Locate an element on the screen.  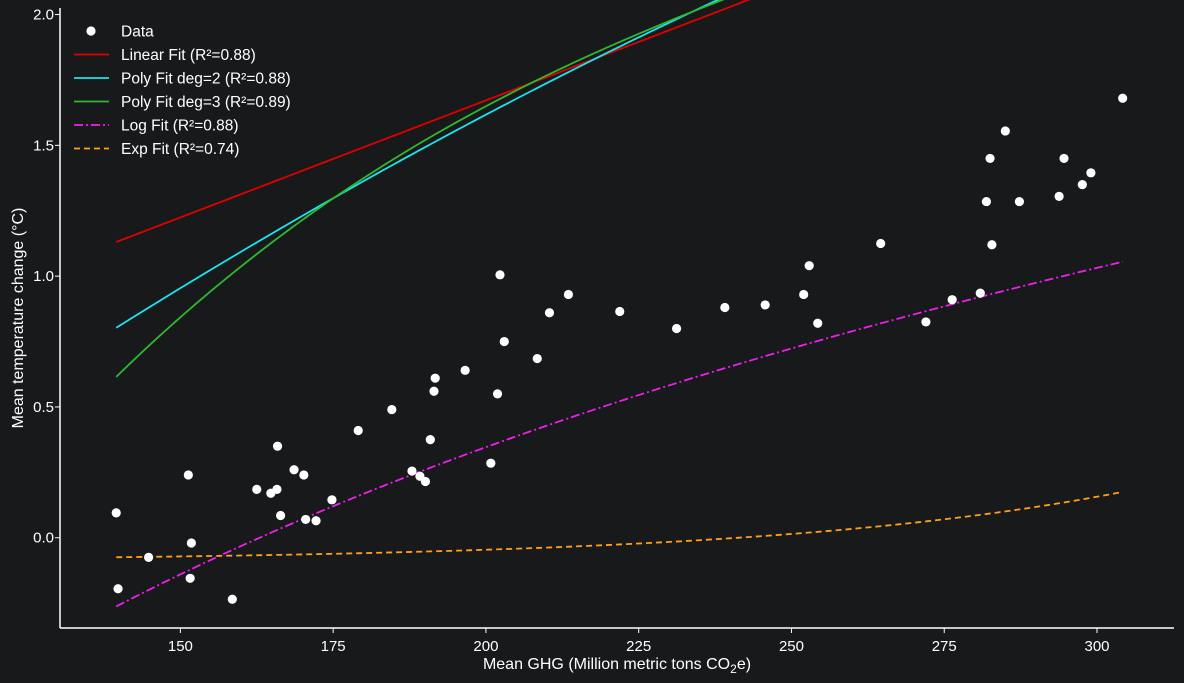
legend-label: Poly Fit deg=2 (R²=0.88) is located at coordinates (206, 79).